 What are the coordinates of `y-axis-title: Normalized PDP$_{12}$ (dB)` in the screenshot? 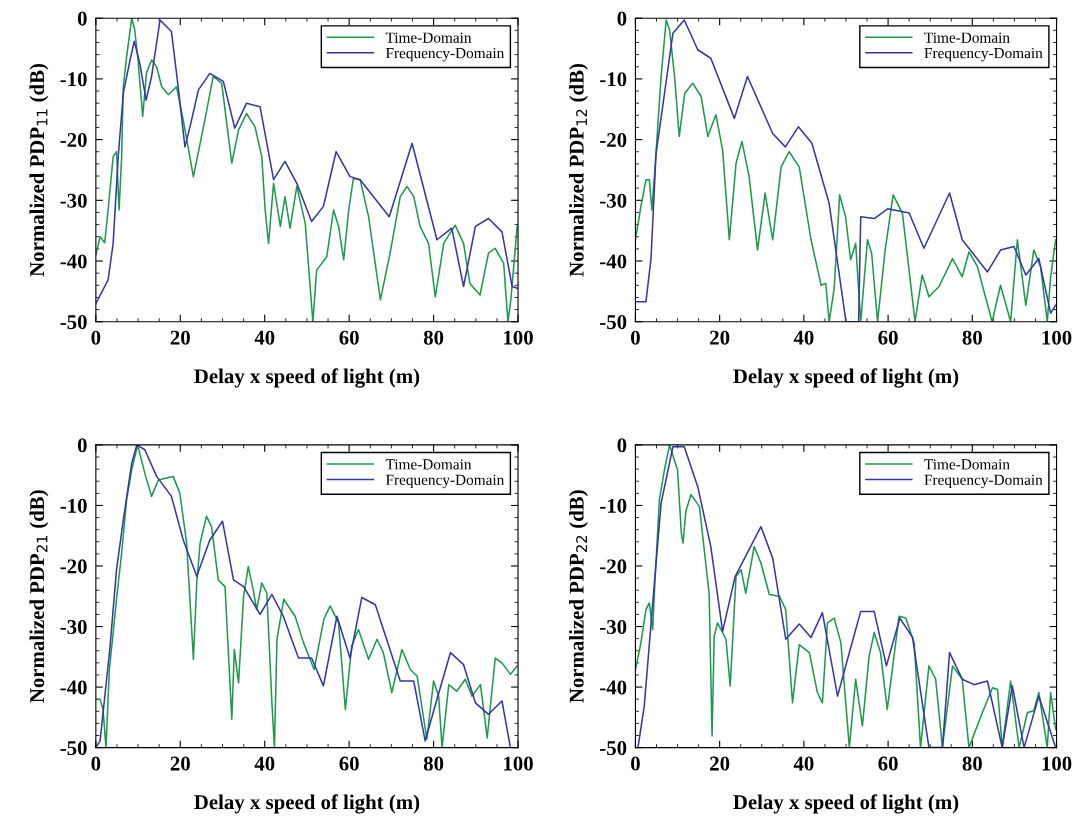 It's located at (578, 170).